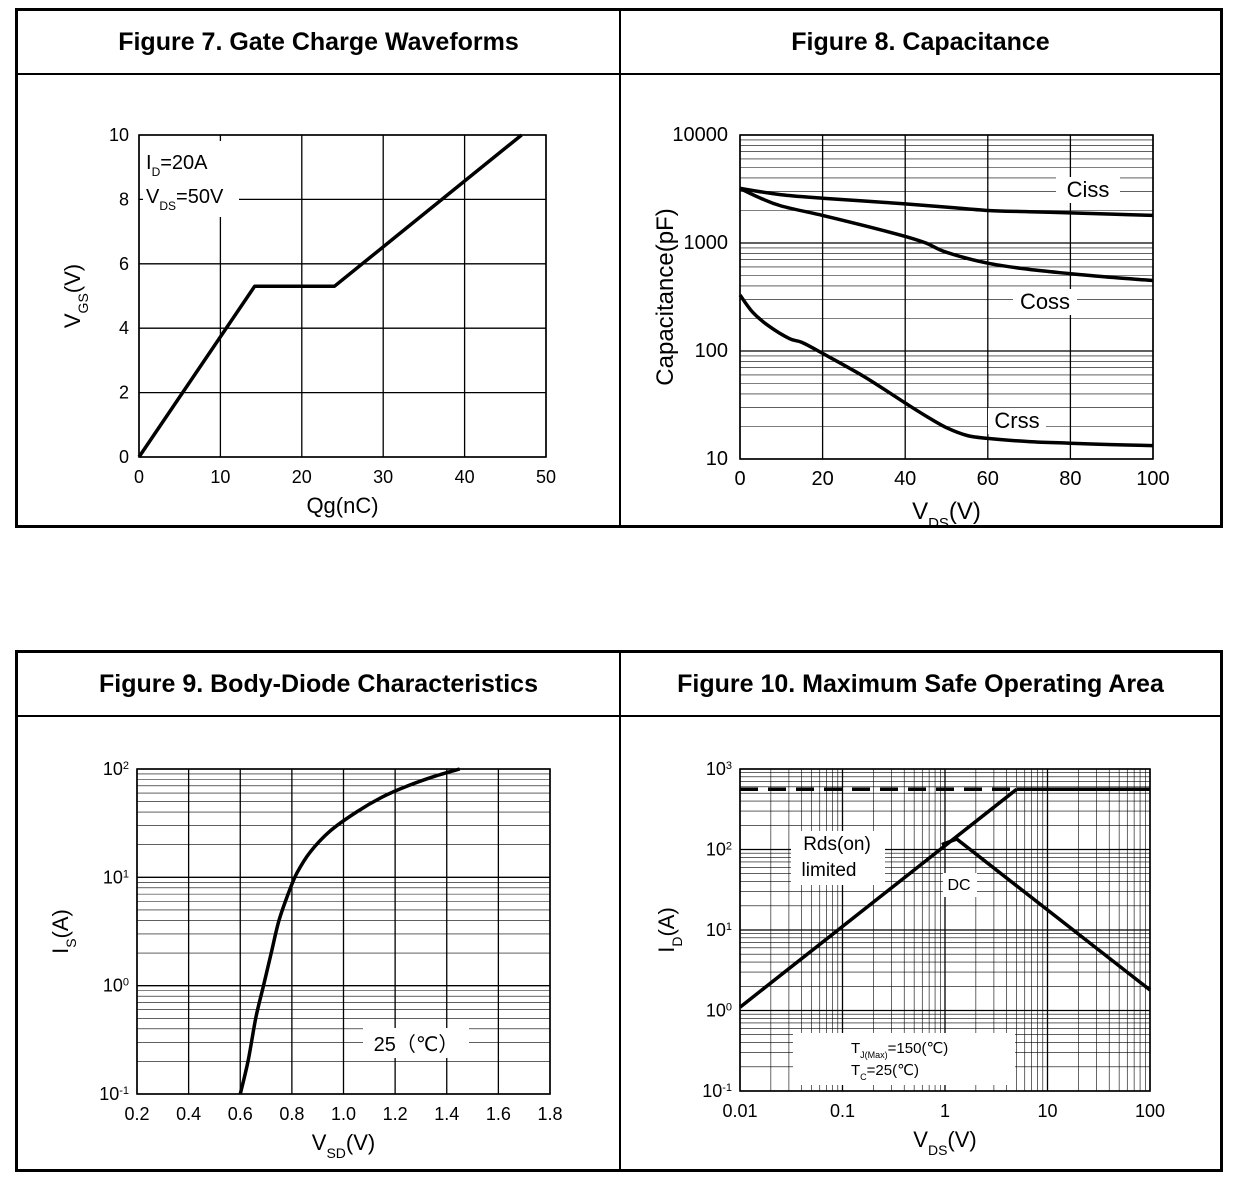  What do you see at coordinates (700, 135) in the screenshot?
I see `y-tick-label: 10000` at bounding box center [700, 135].